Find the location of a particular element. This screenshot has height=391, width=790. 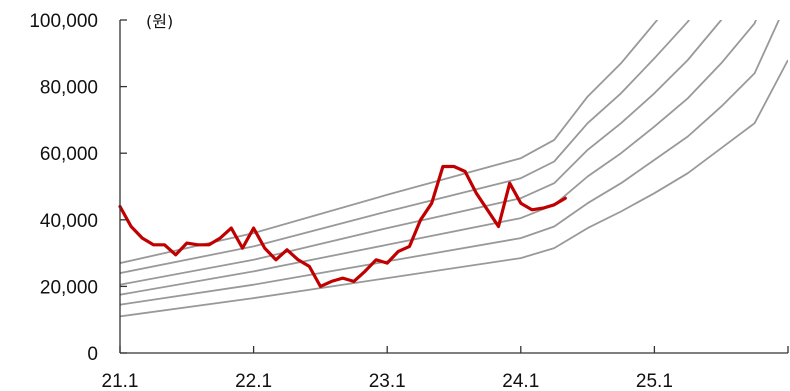

y-axis-ticks: 0 20,000 40,000 60,000 80,000 100,000 is located at coordinates (78, 188).